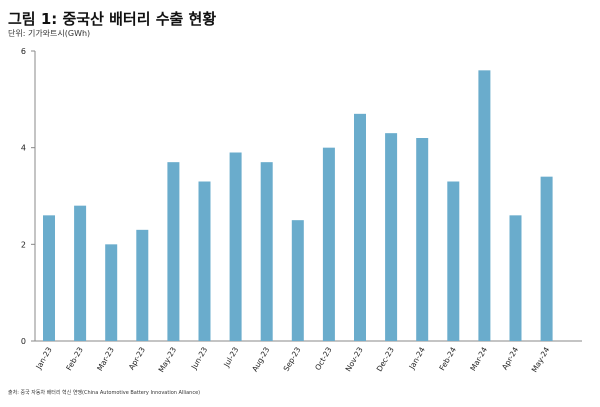 The width and height of the screenshot is (600, 407). I want to click on x-tick-label: Jul-23, so click(230, 357).